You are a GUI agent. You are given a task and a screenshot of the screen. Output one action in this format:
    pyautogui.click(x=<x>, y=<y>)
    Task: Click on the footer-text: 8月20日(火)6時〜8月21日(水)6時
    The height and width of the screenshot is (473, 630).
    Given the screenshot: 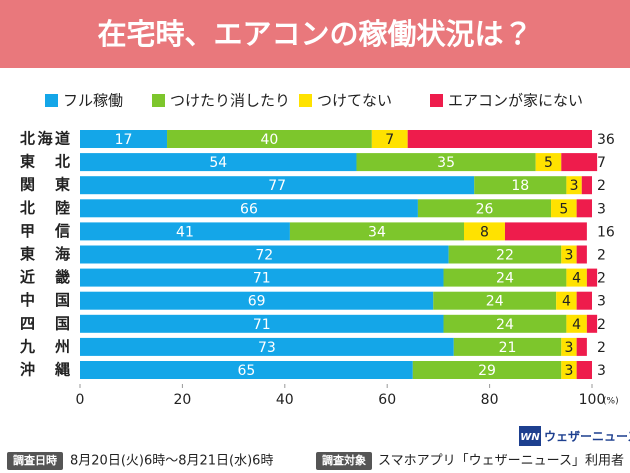 What is the action you would take?
    pyautogui.click(x=171, y=461)
    